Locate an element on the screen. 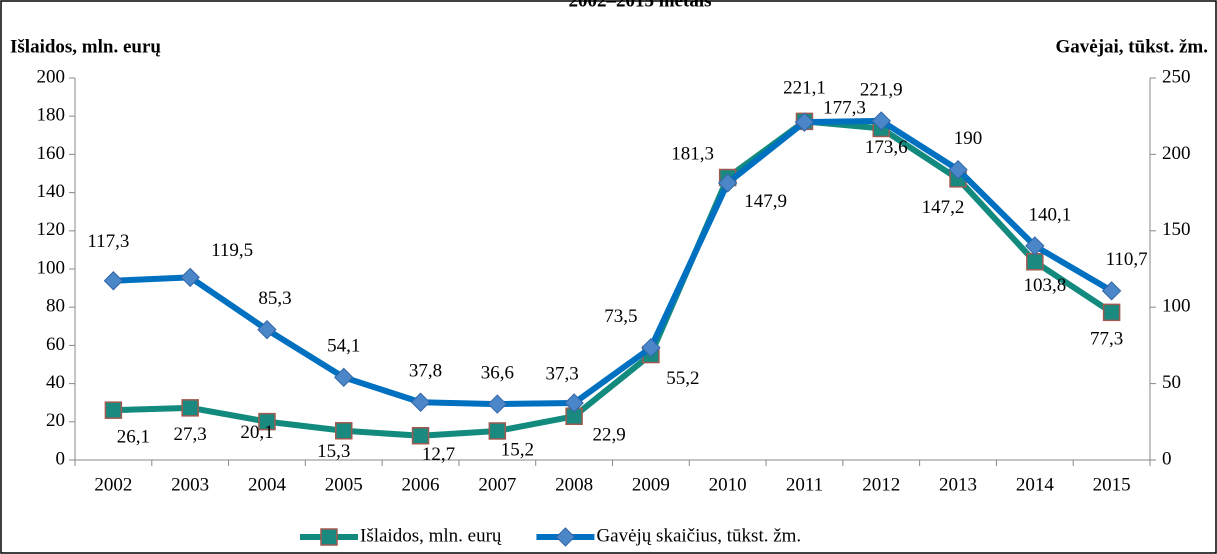 This screenshot has width=1217, height=554. x-tick-label: 2012 is located at coordinates (881, 484).